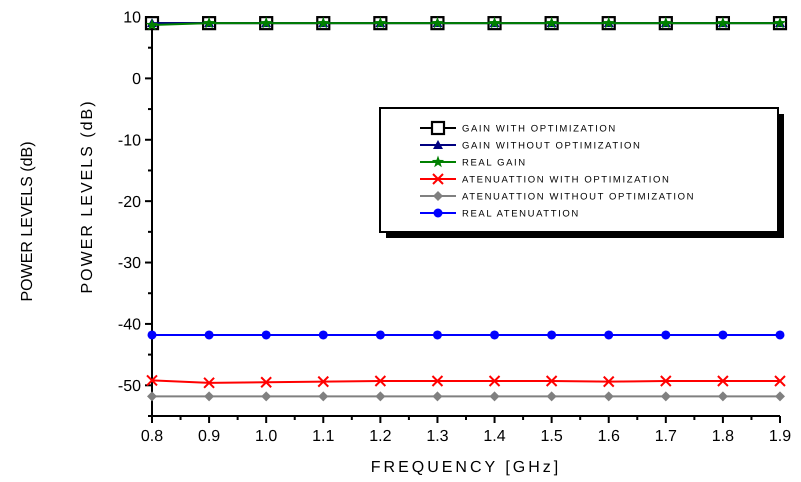 The image size is (801, 482). What do you see at coordinates (266, 436) in the screenshot?
I see `x-tick-label: 1.0` at bounding box center [266, 436].